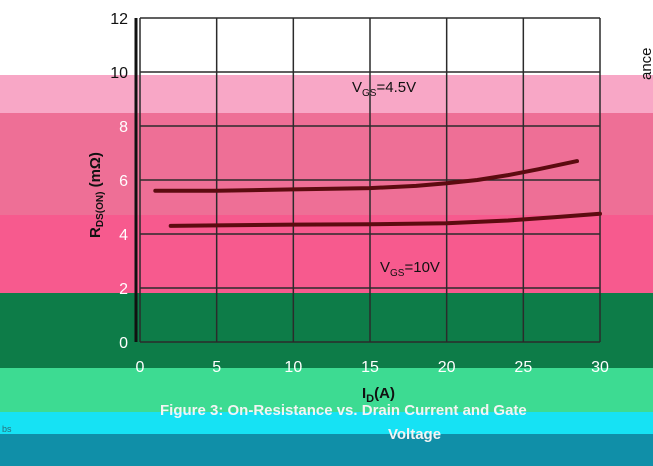  I want to click on x-tick-label: 10, so click(293, 367).